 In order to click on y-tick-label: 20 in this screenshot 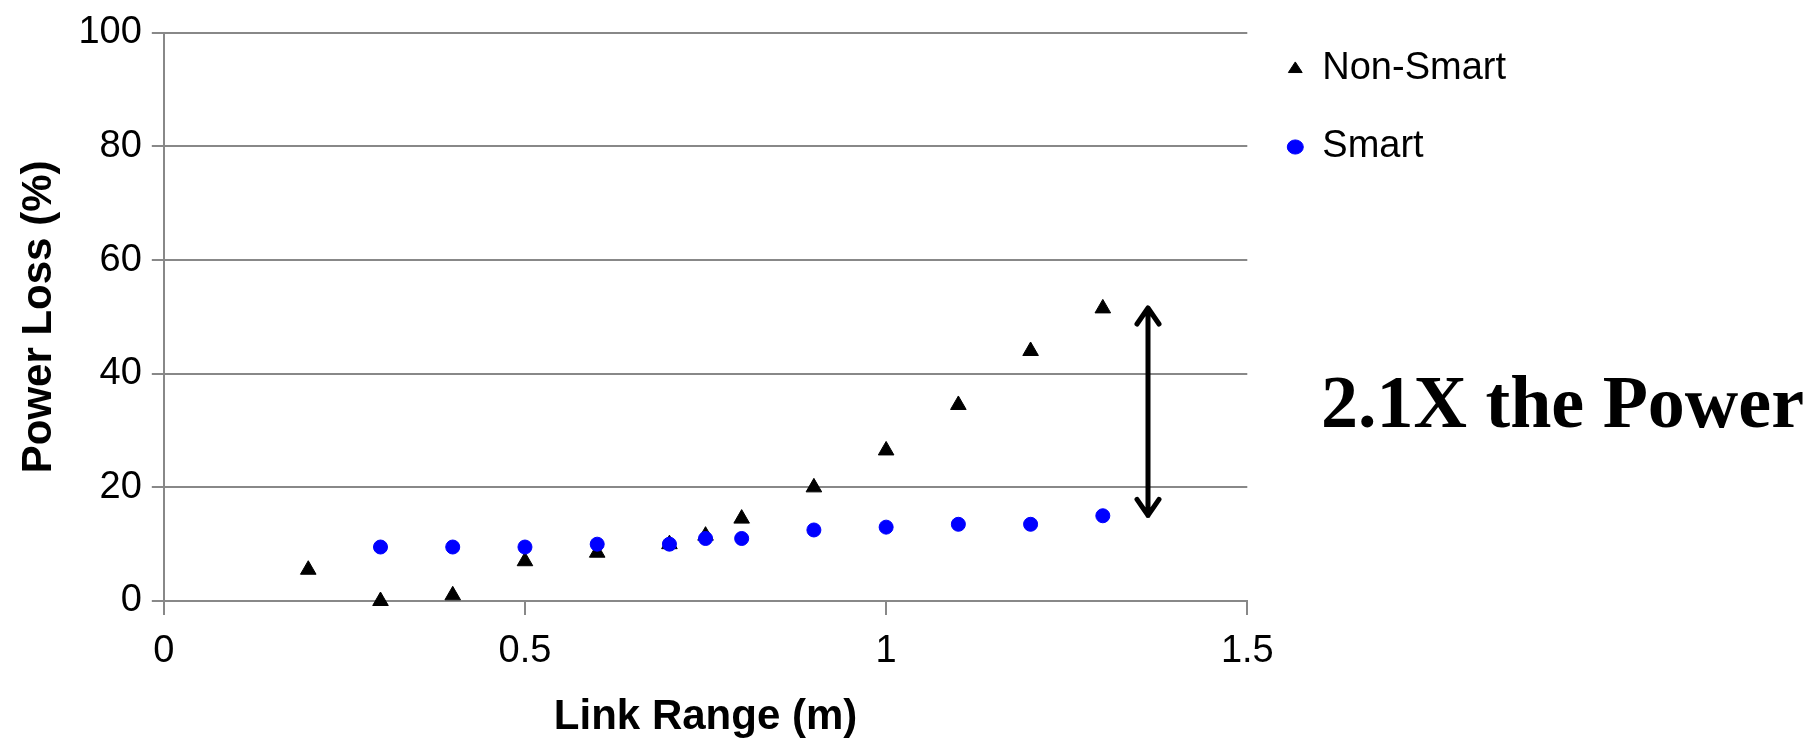, I will do `click(120, 484)`.